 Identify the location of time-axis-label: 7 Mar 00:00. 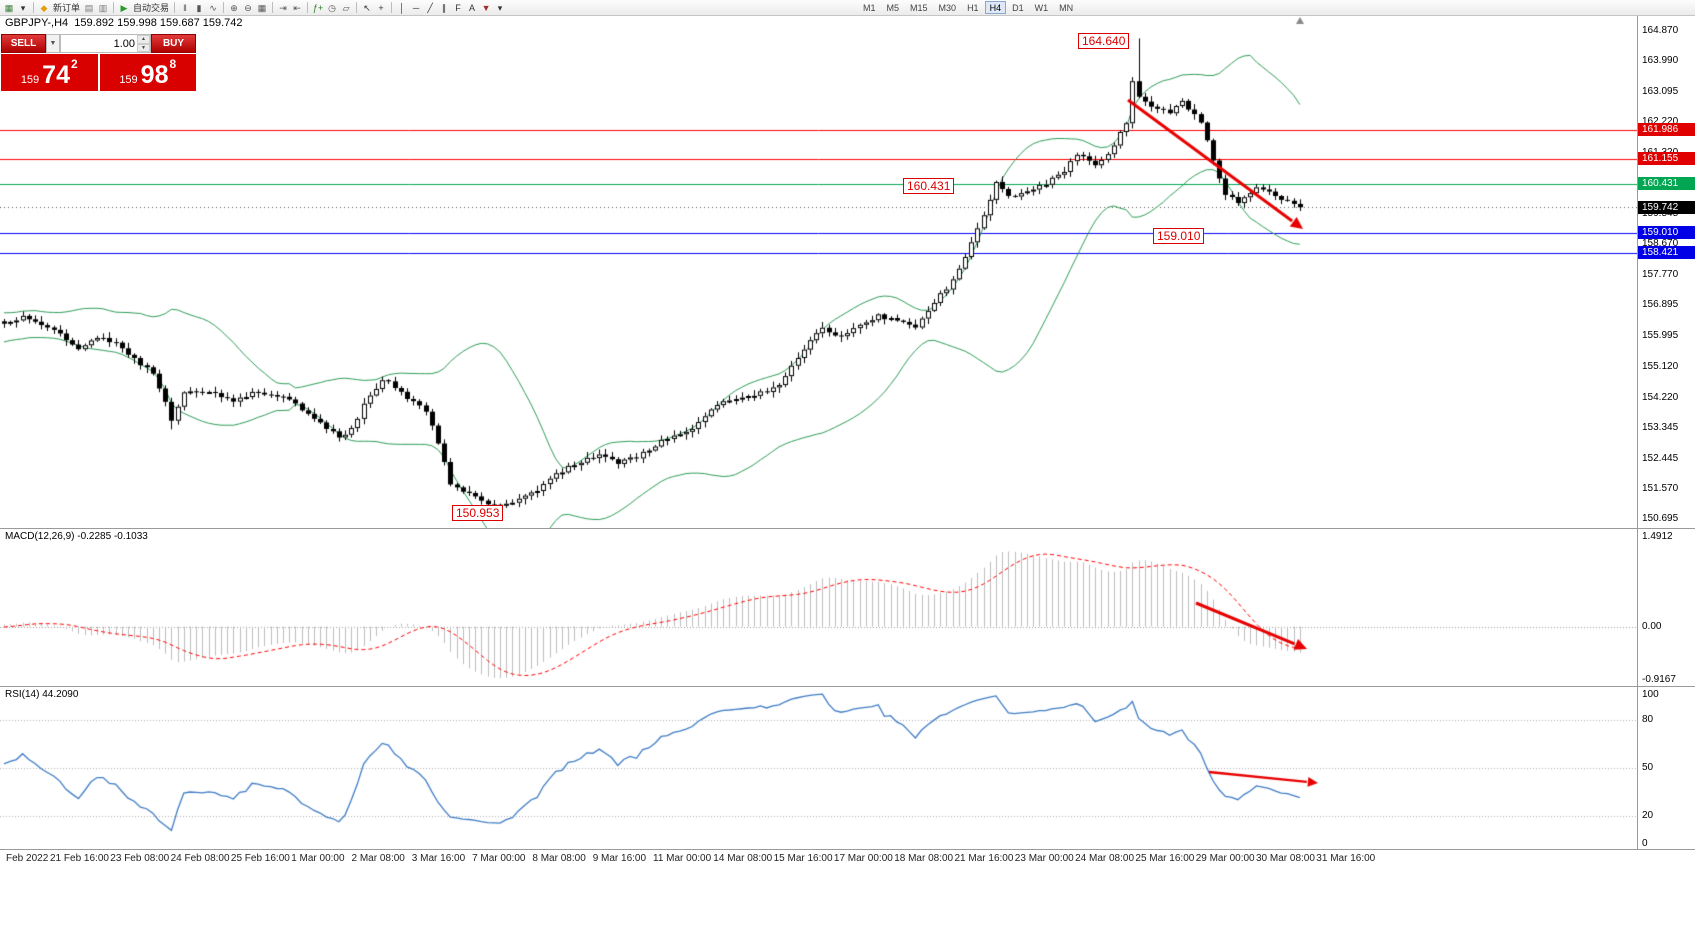
(499, 858).